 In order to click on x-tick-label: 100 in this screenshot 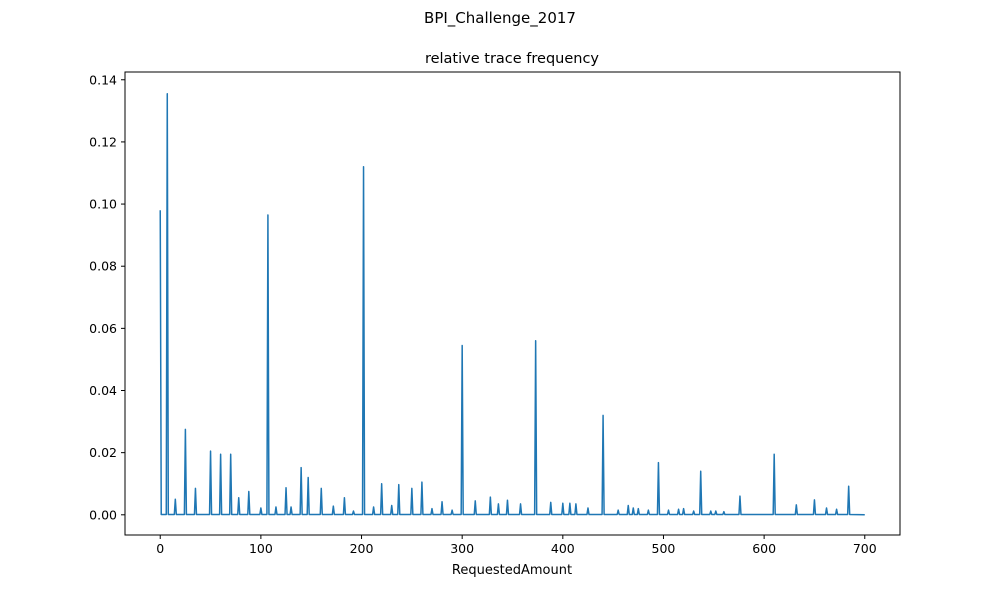, I will do `click(261, 548)`.